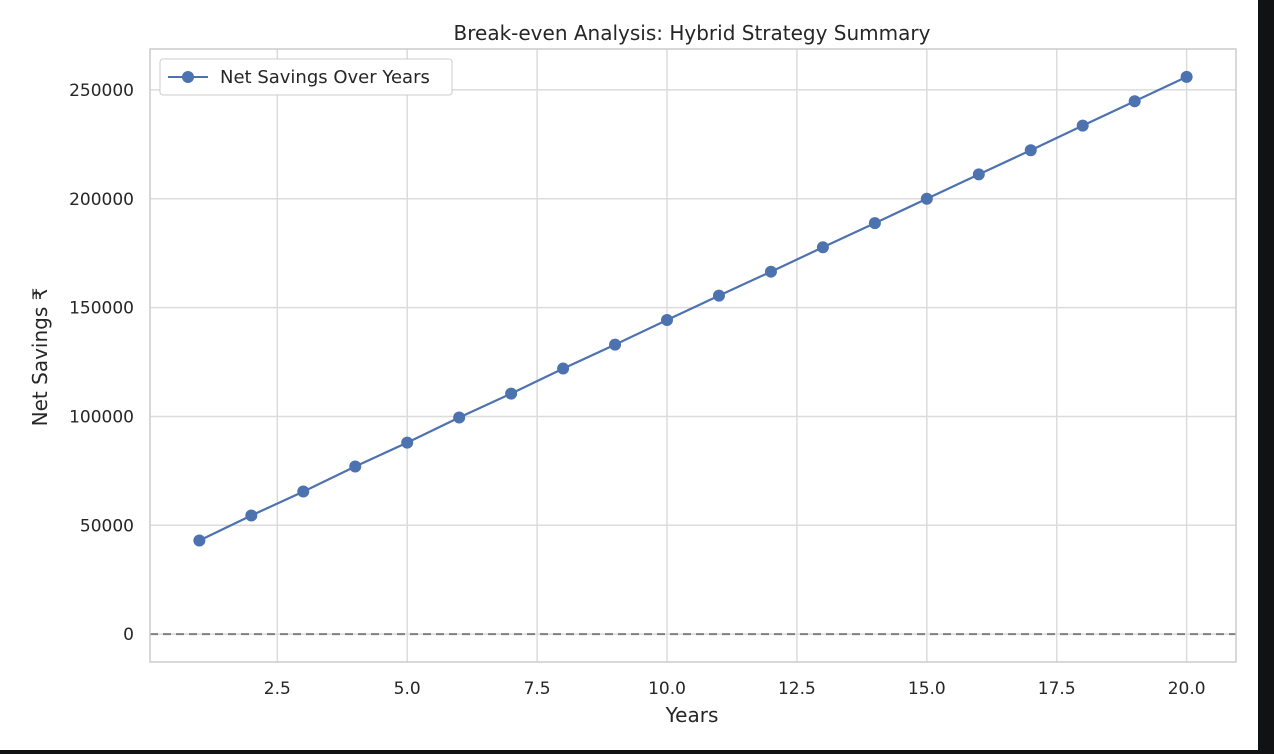  What do you see at coordinates (797, 689) in the screenshot?
I see `x-tick-label: 12.5` at bounding box center [797, 689].